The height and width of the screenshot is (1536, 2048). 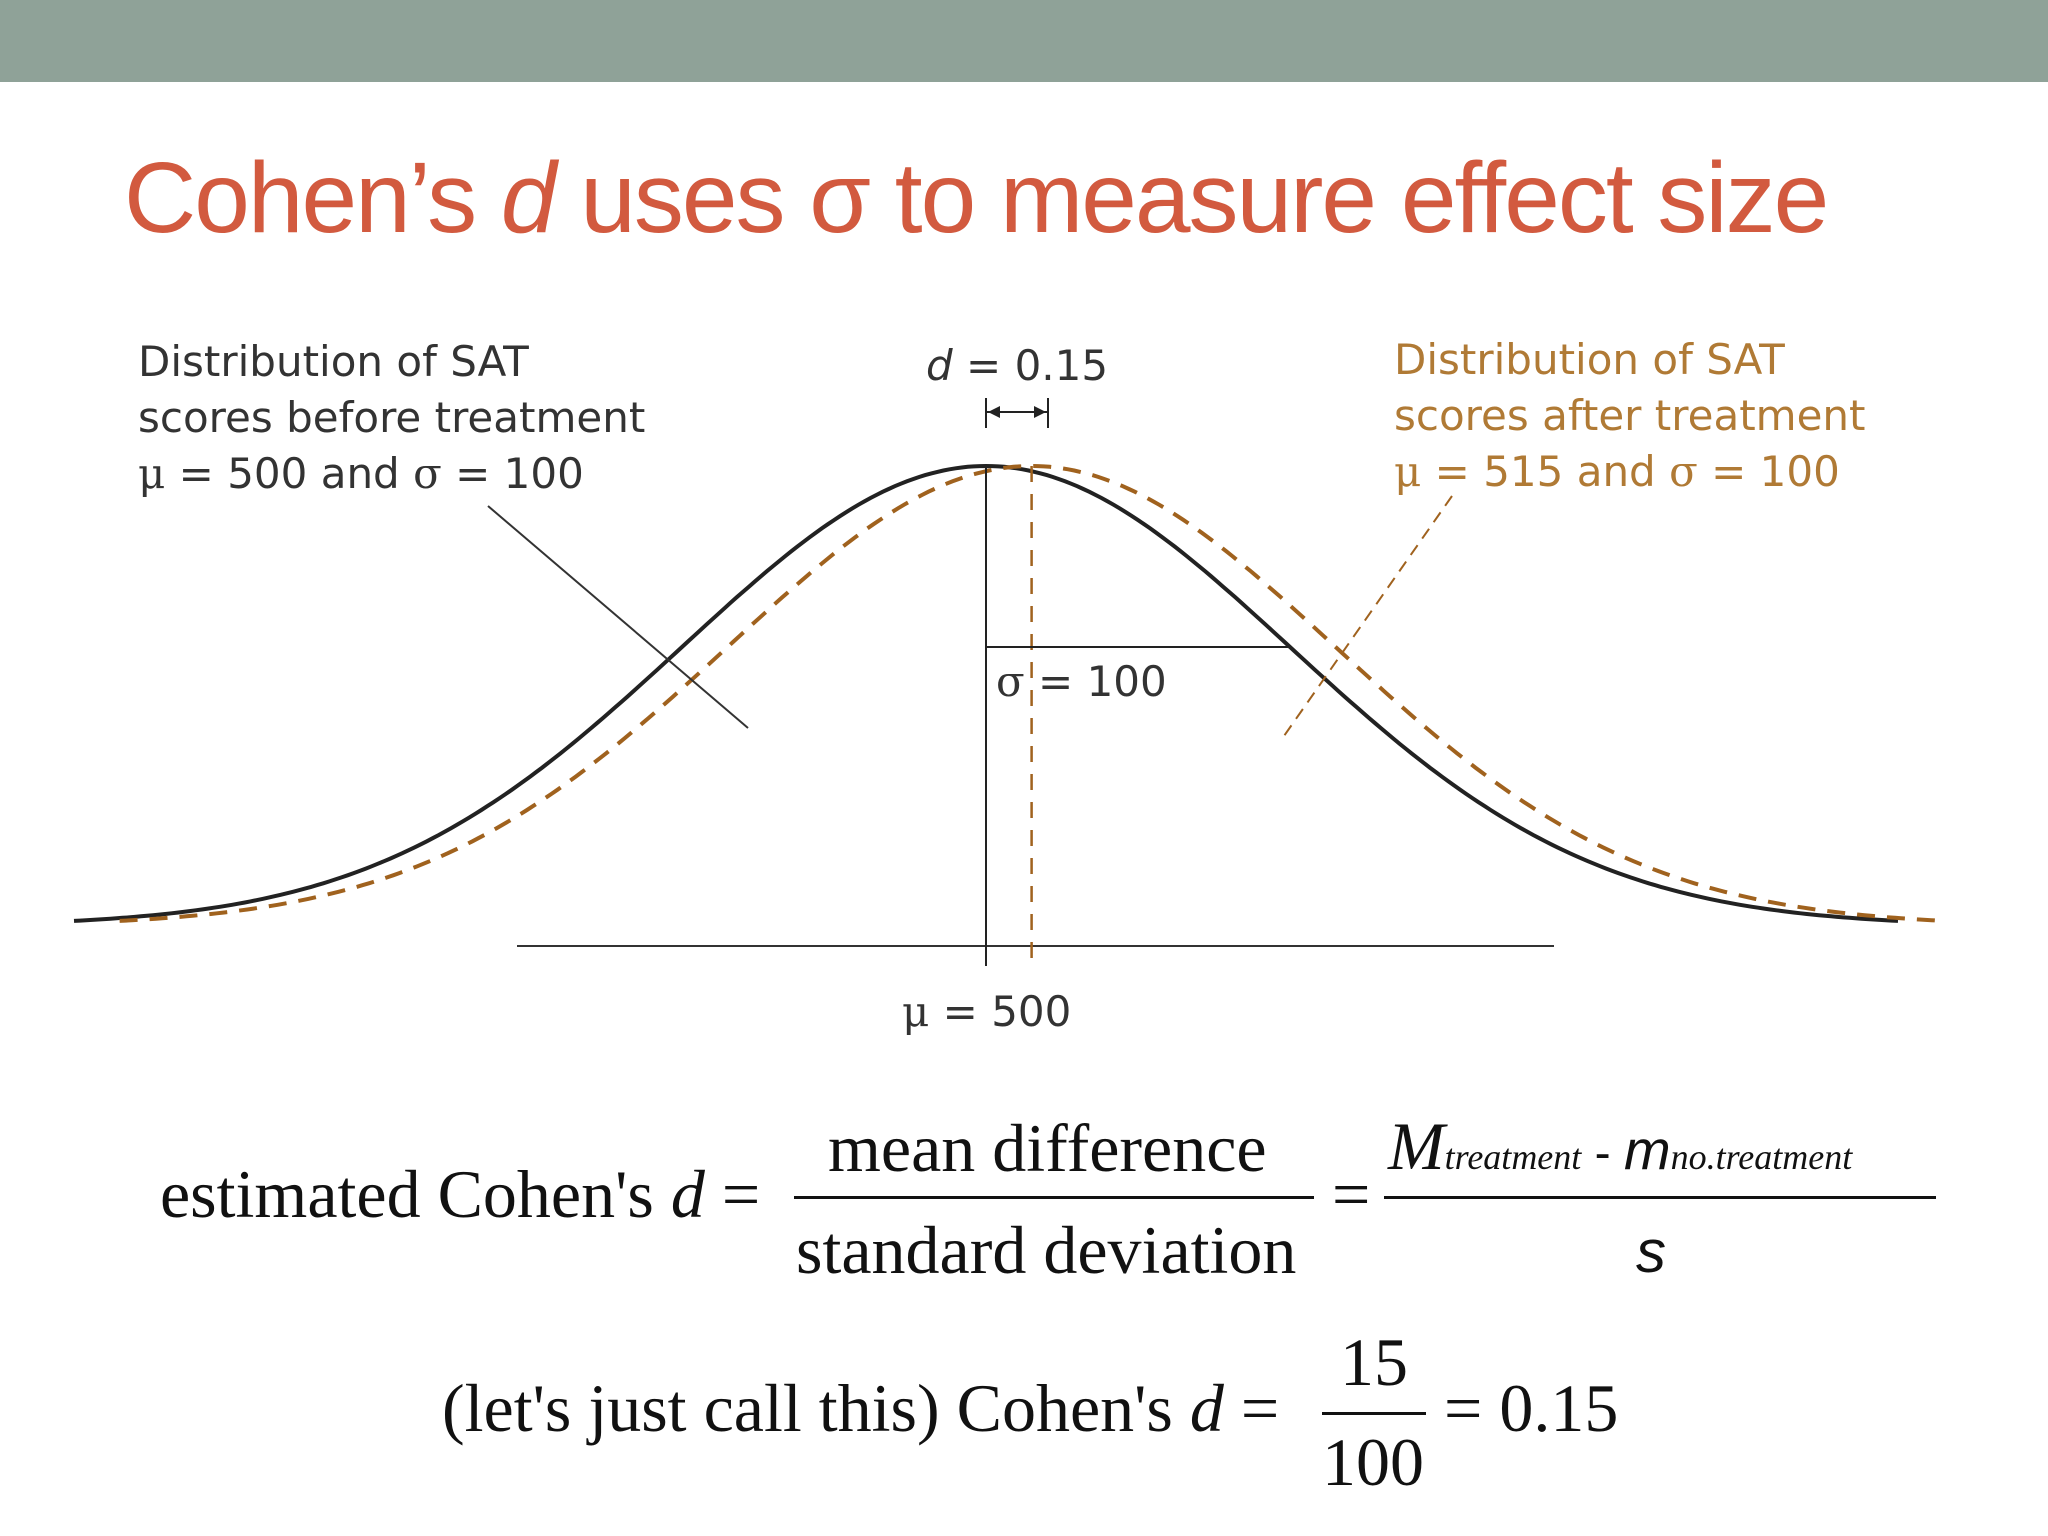 I want to click on left-label-mean: = 500 and, so click(x=289, y=473).